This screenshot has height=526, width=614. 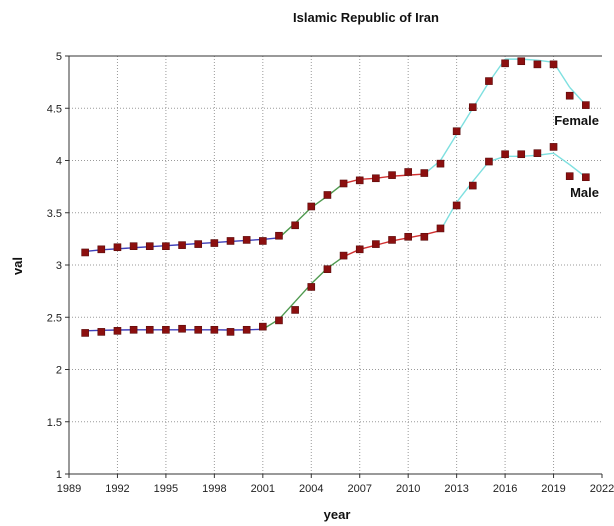 I want to click on x-tick-label: 2010, so click(x=408, y=489).